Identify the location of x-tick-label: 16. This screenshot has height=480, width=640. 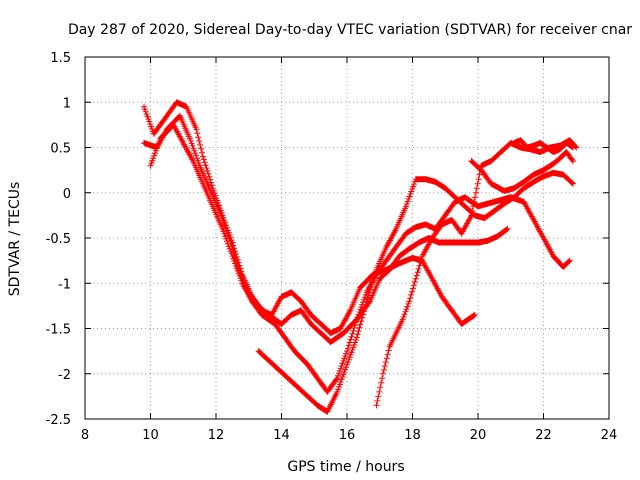
(347, 435).